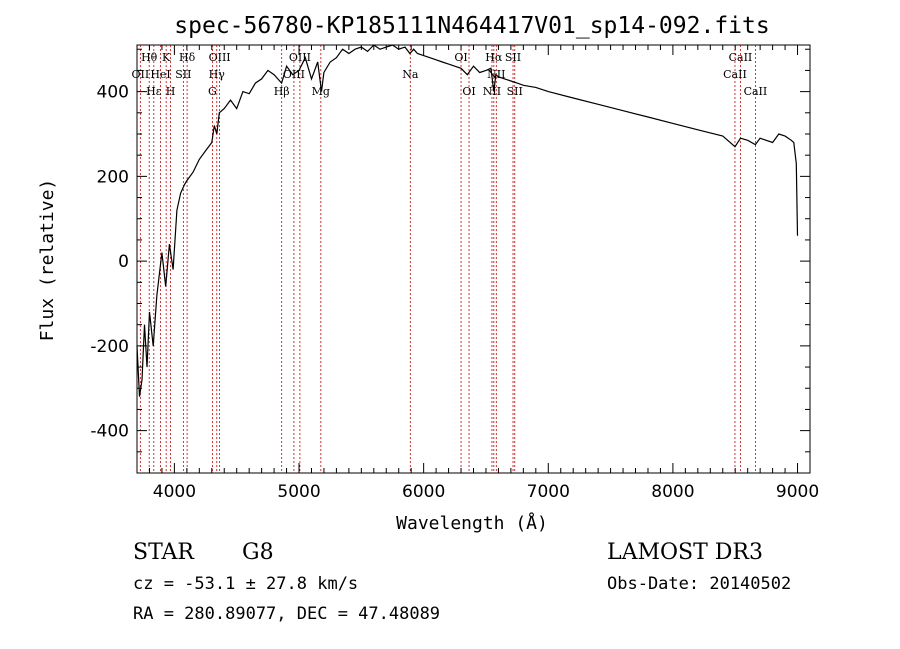  I want to click on x-tick-label: 6000, so click(423, 492).